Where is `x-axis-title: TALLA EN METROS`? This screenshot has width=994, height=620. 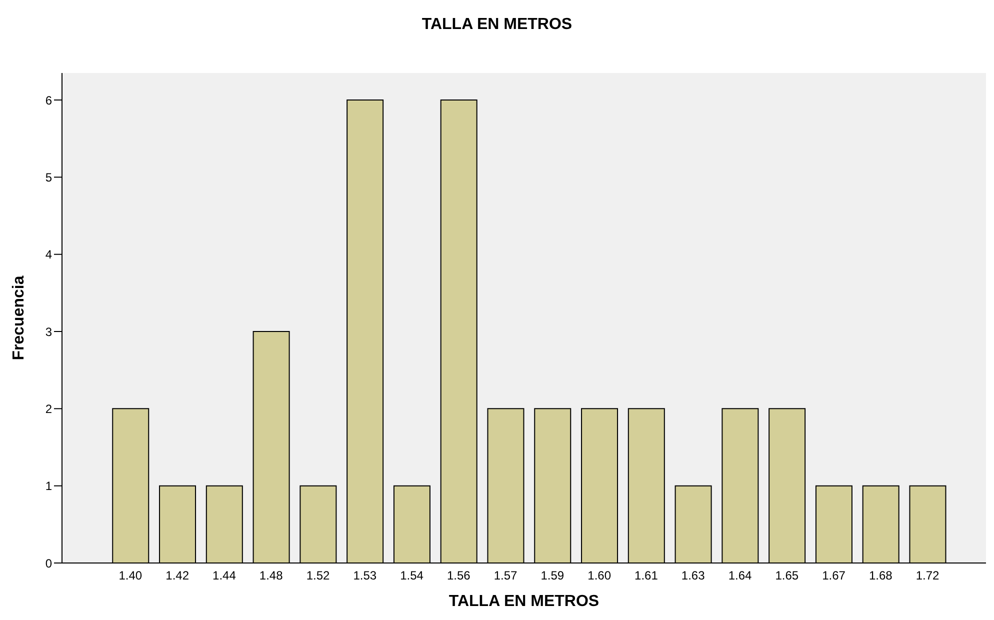
x-axis-title: TALLA EN METROS is located at coordinates (524, 601).